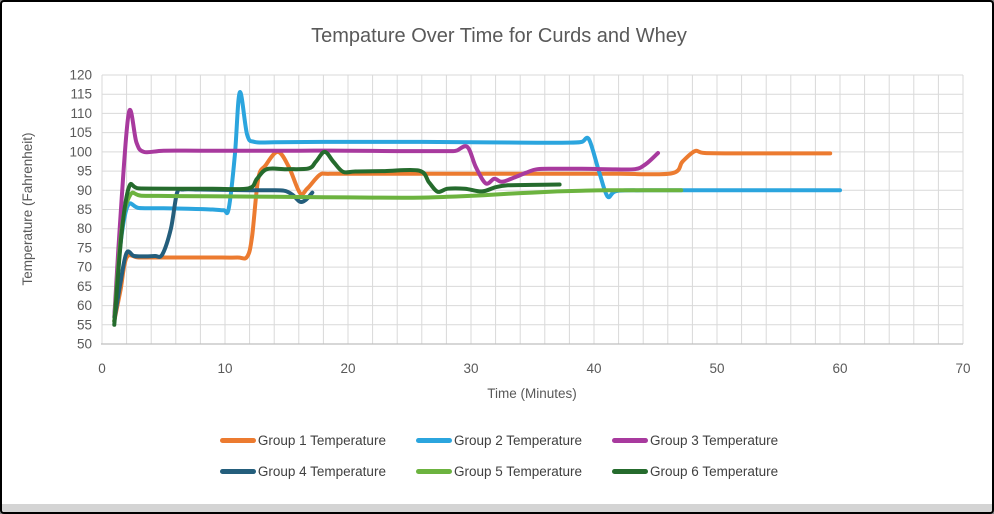 This screenshot has height=514, width=994. I want to click on legend-label: Group 6 Temperature, so click(714, 471).